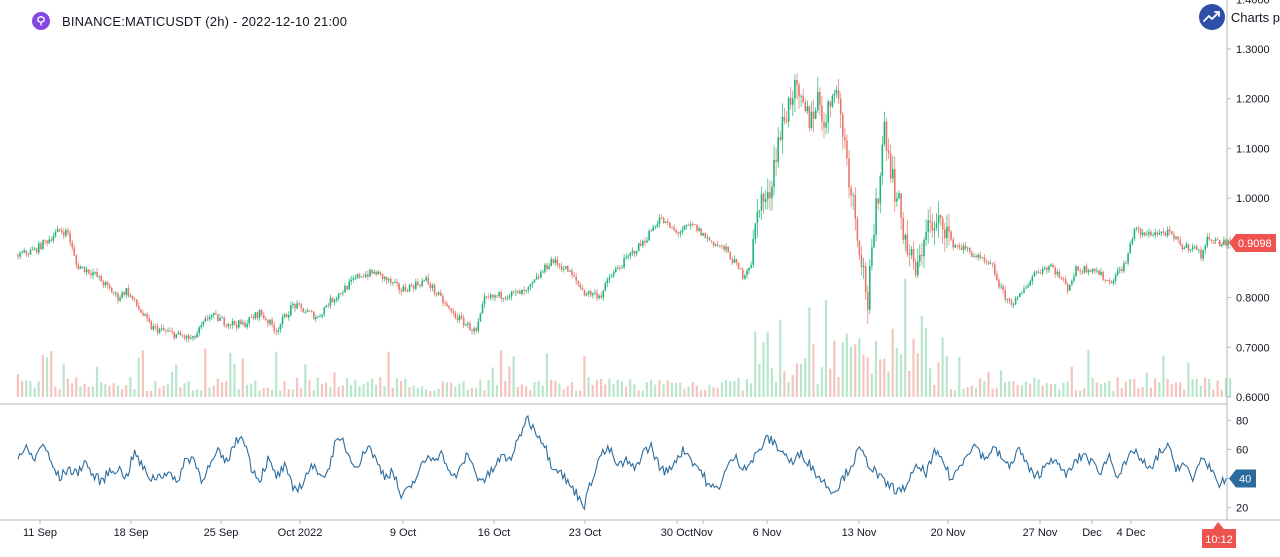 This screenshot has height=557, width=1280. I want to click on time-tick-label: 20 Nov, so click(948, 533).